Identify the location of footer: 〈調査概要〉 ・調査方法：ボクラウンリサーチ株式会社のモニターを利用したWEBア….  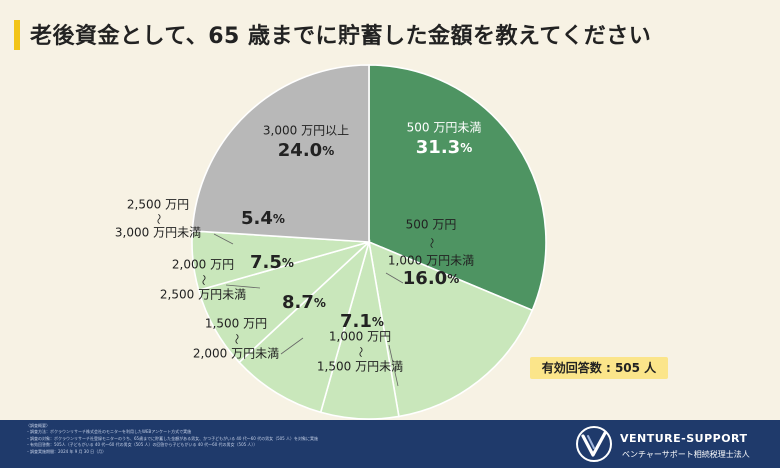
(390, 444).